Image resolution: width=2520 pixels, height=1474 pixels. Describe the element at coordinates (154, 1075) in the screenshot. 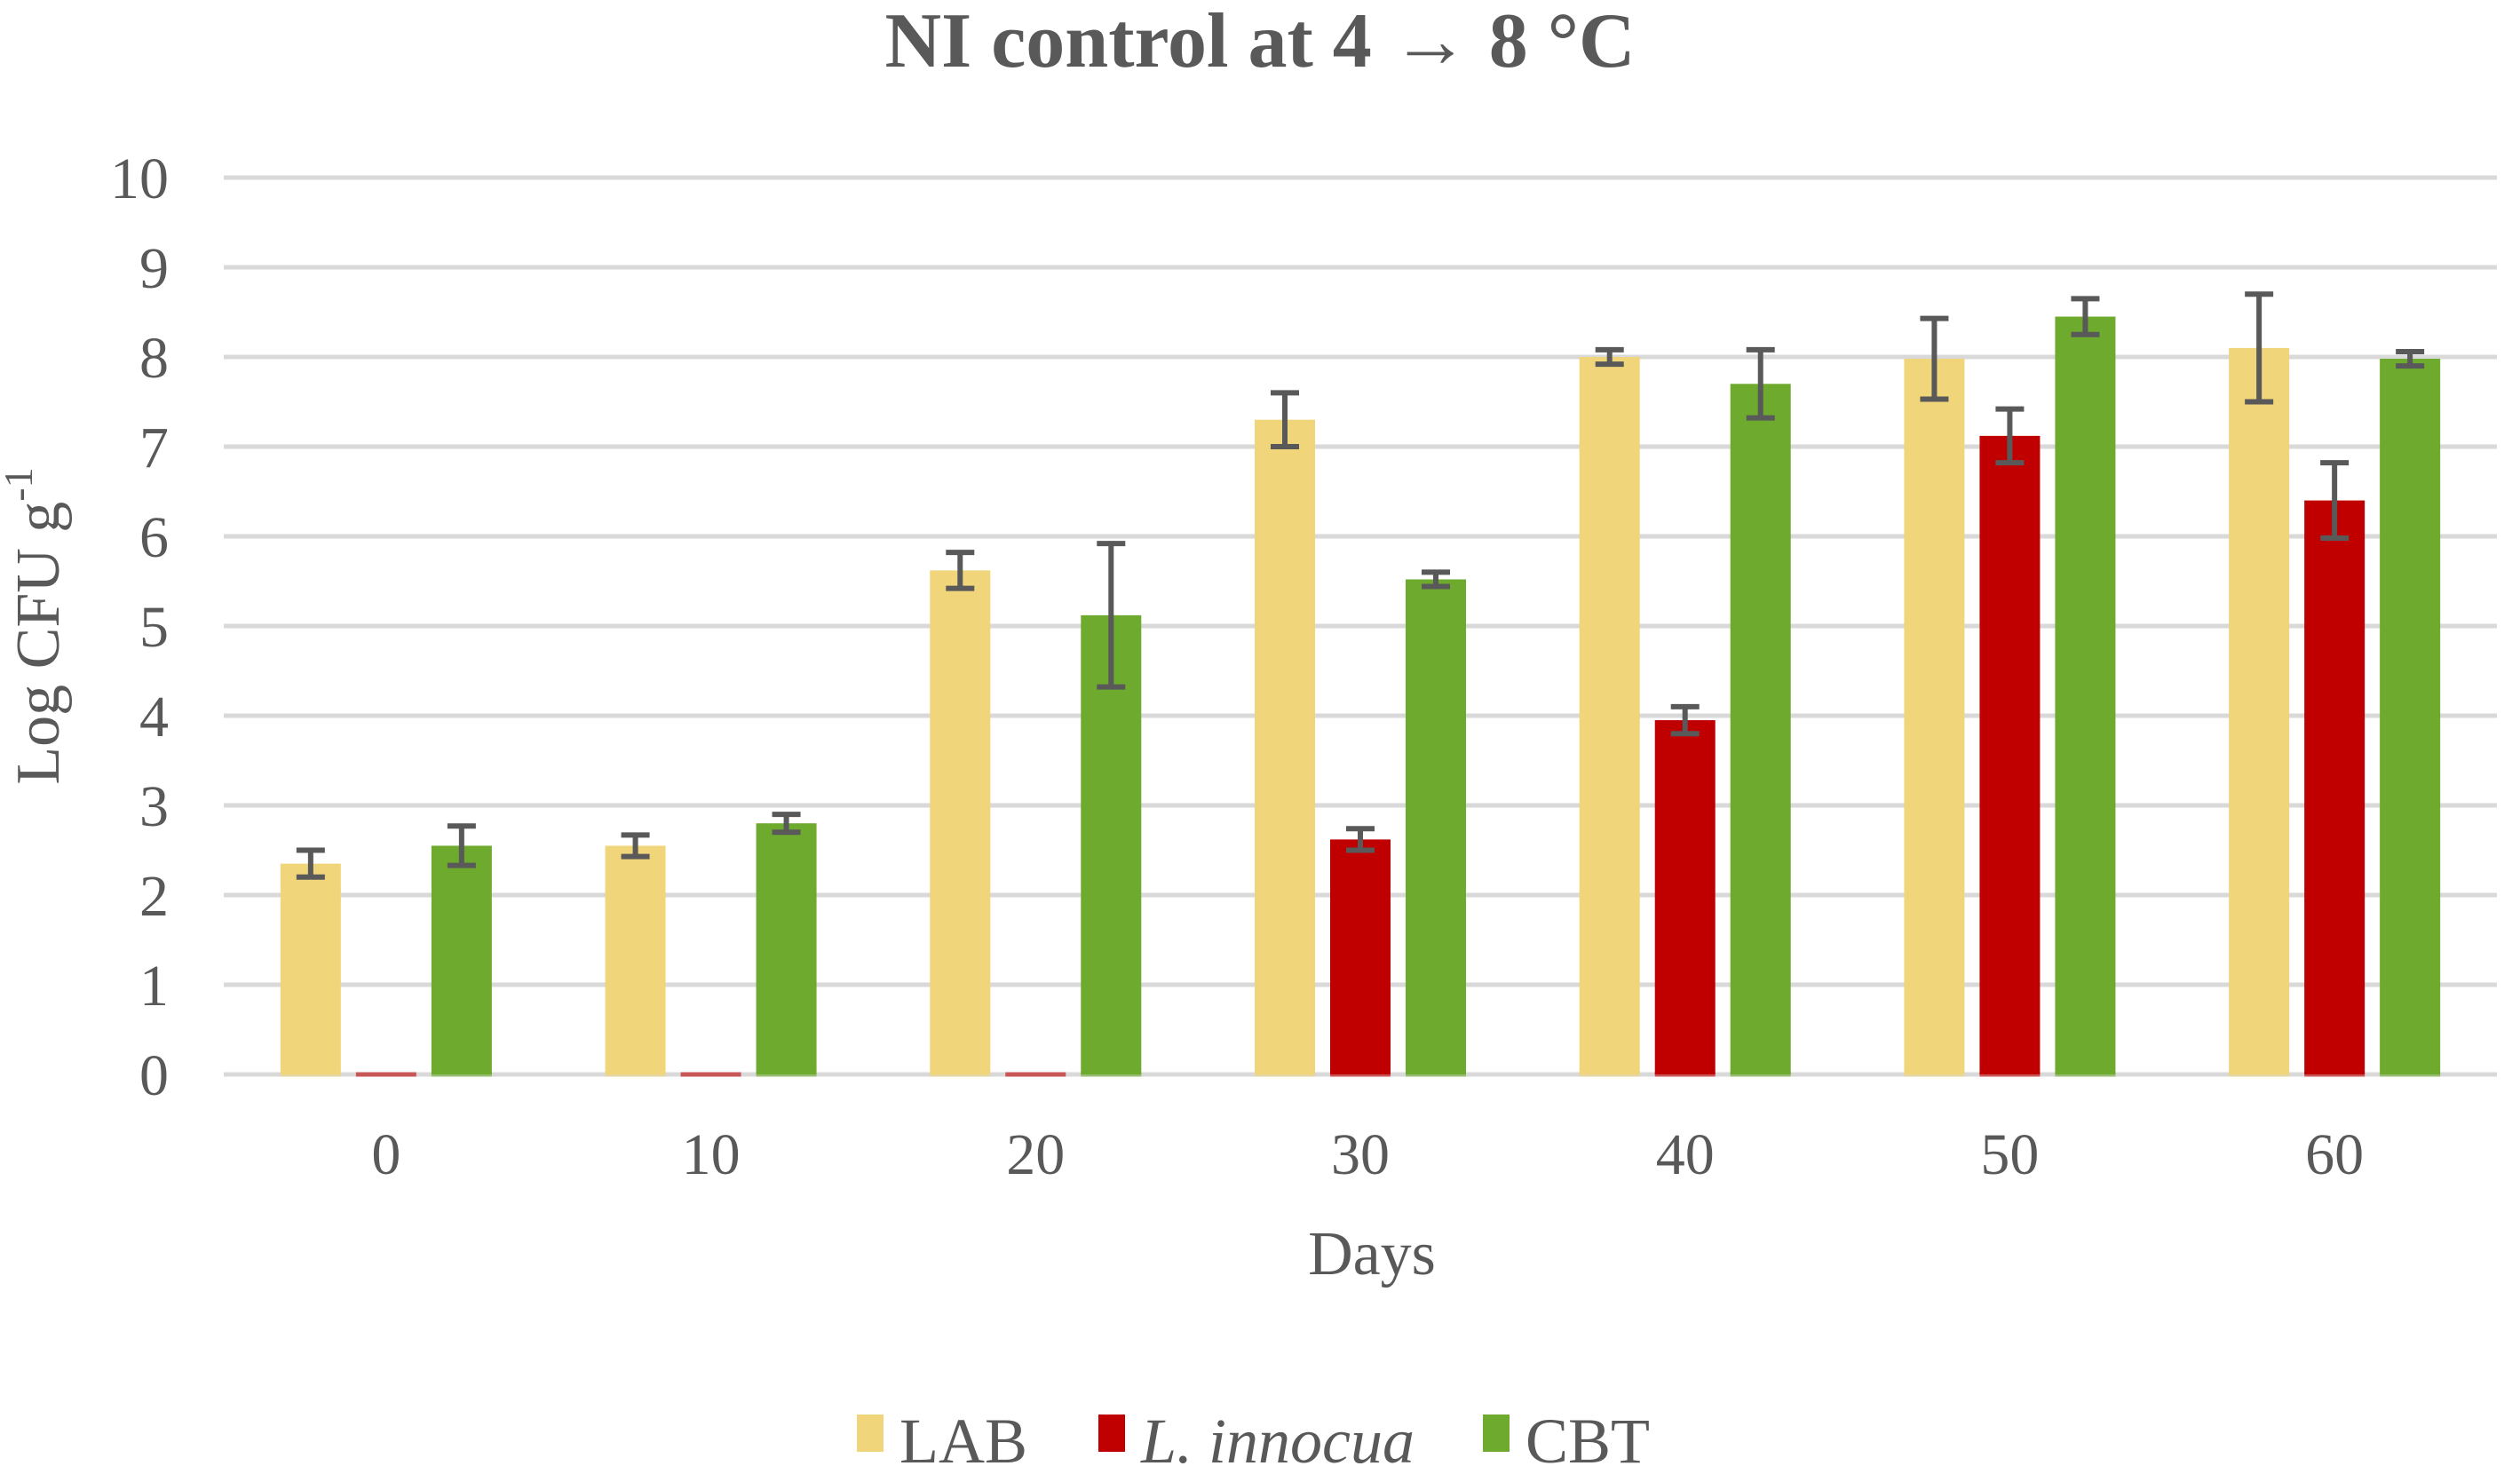

I see `y-tick-label-0: 0` at that location.